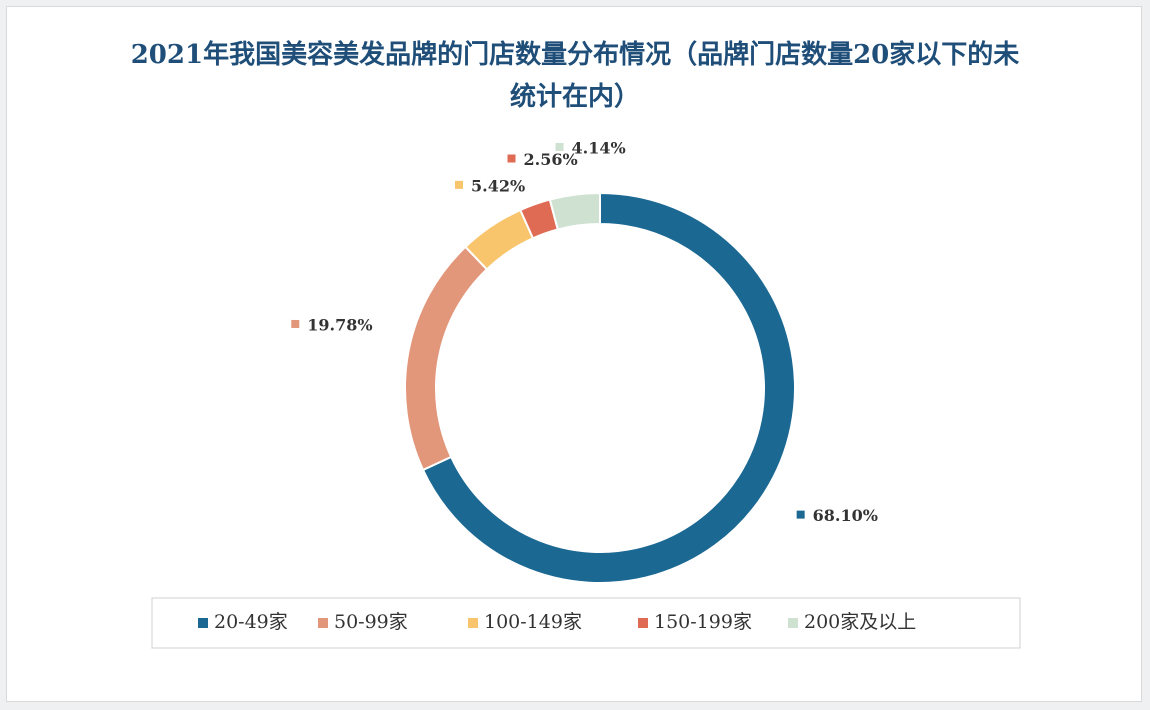  I want to click on data-label: 5.42%, so click(498, 185).